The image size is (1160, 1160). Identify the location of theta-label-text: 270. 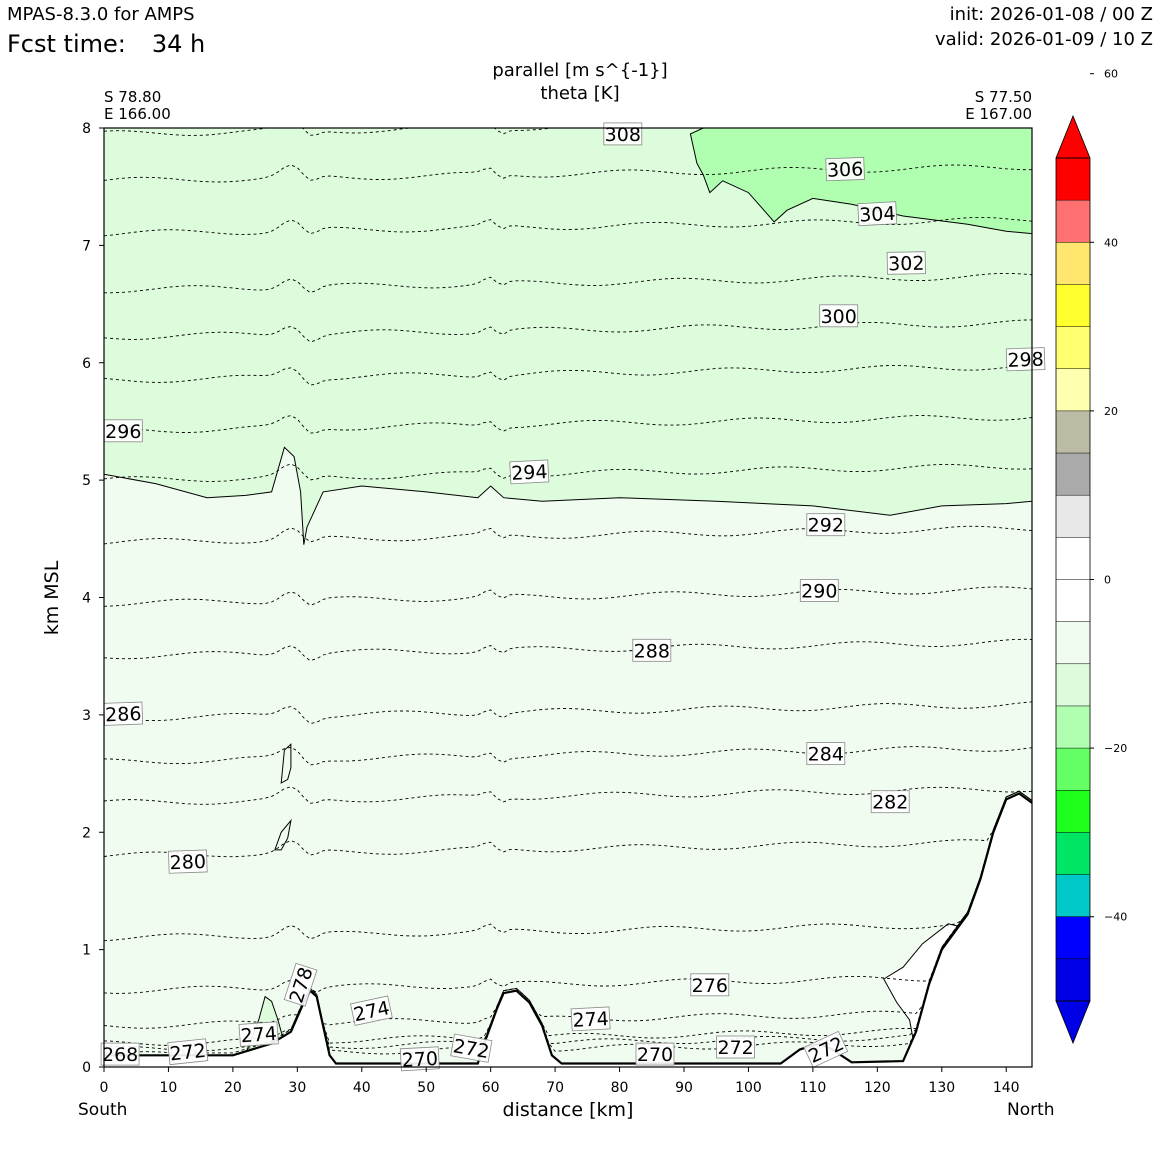
(419, 1060).